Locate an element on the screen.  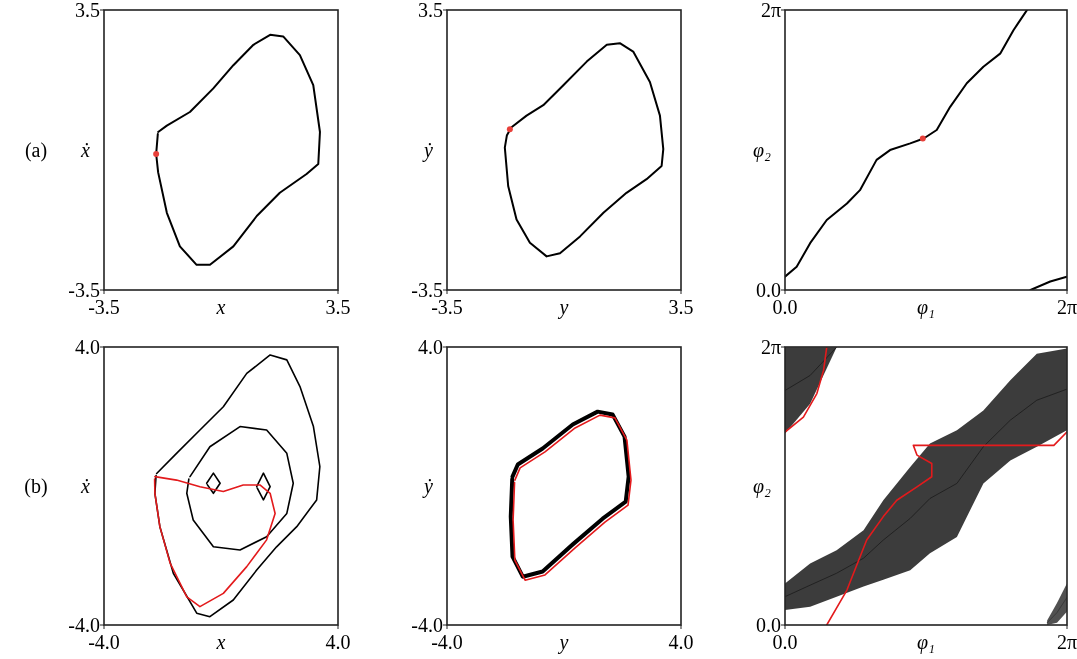
text: (a) is located at coordinates (36, 150).